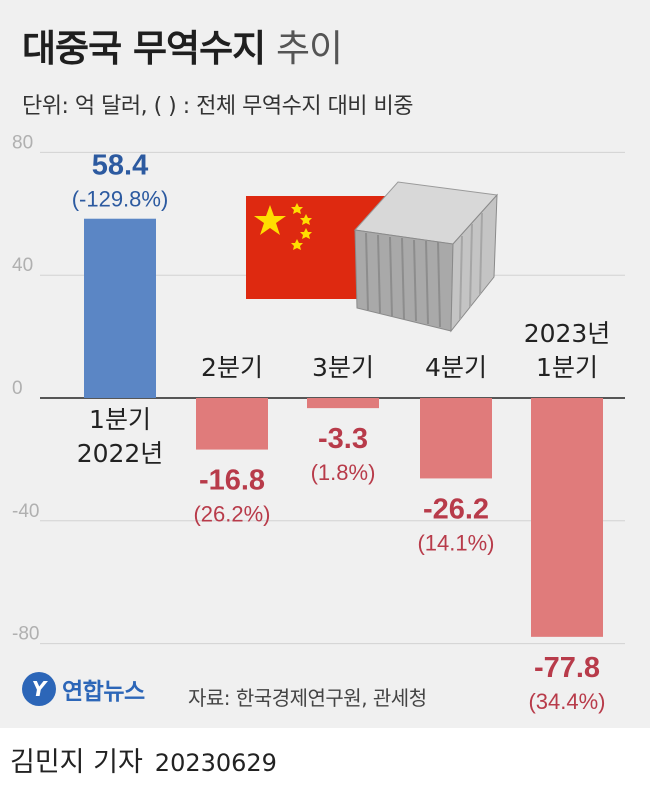 Image resolution: width=650 pixels, height=789 pixels. I want to click on share-label: (26.2%), so click(231, 514).